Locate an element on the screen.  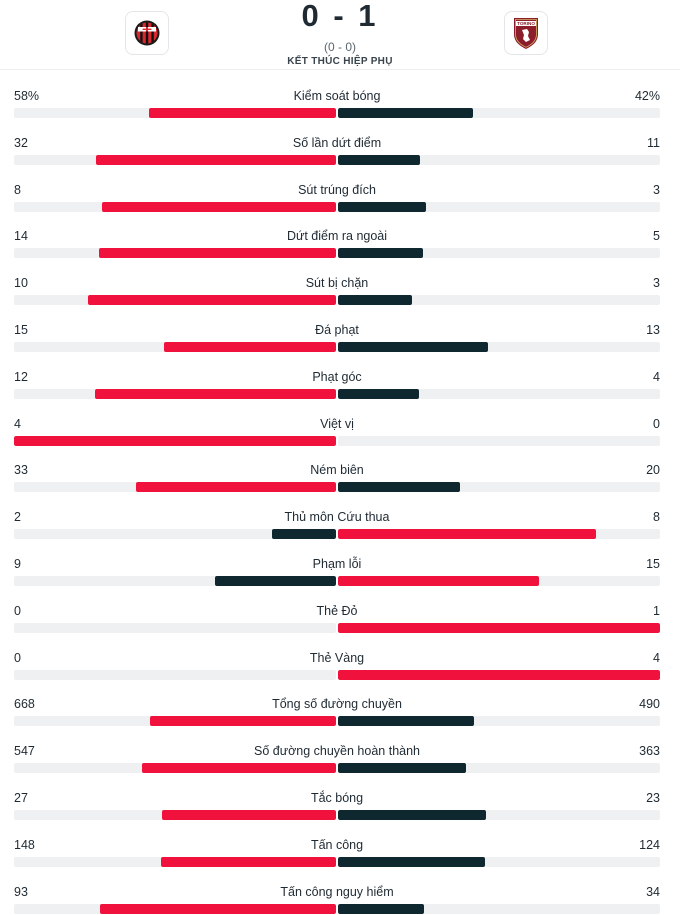
stat-row: 14 Dứt điểm ra ngoài 5 is located at coordinates (340, 247).